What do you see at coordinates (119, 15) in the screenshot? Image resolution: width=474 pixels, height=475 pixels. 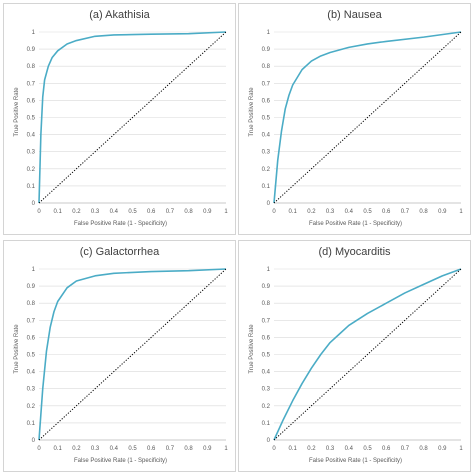 I see `chart-title: (a) Akathisia` at bounding box center [119, 15].